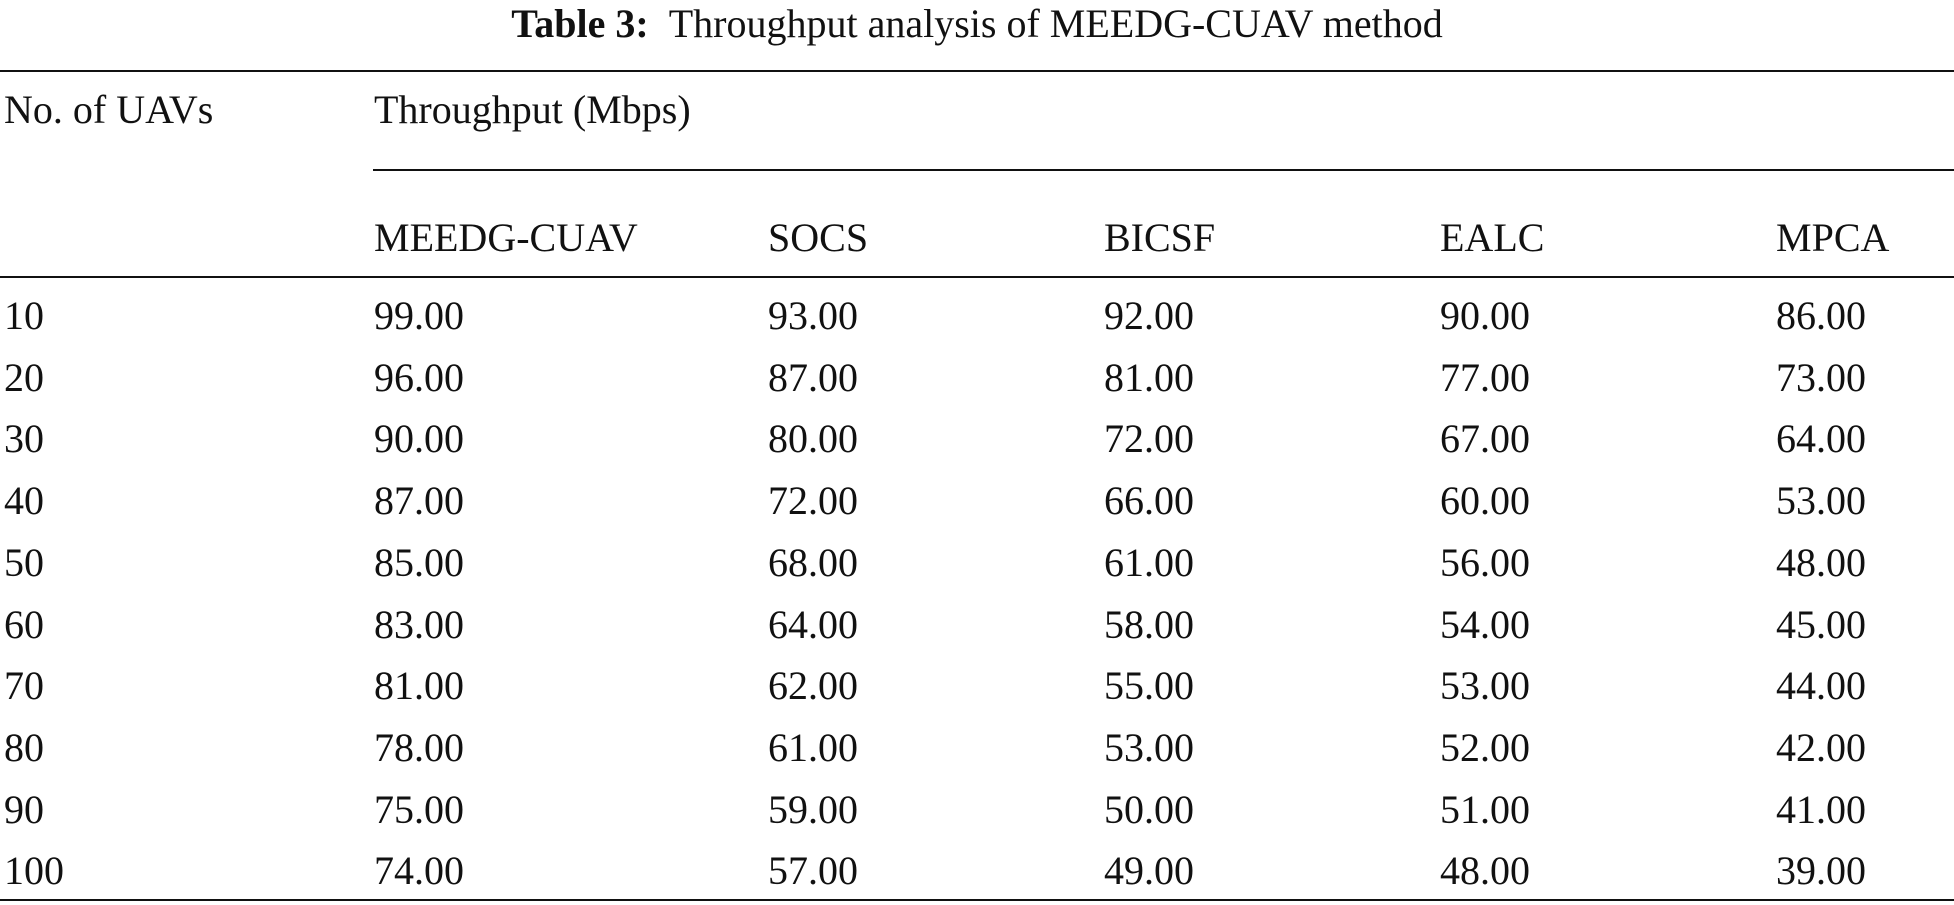 The height and width of the screenshot is (905, 1954). What do you see at coordinates (1485, 501) in the screenshot?
I see `table-cell-ealc: 60.00` at bounding box center [1485, 501].